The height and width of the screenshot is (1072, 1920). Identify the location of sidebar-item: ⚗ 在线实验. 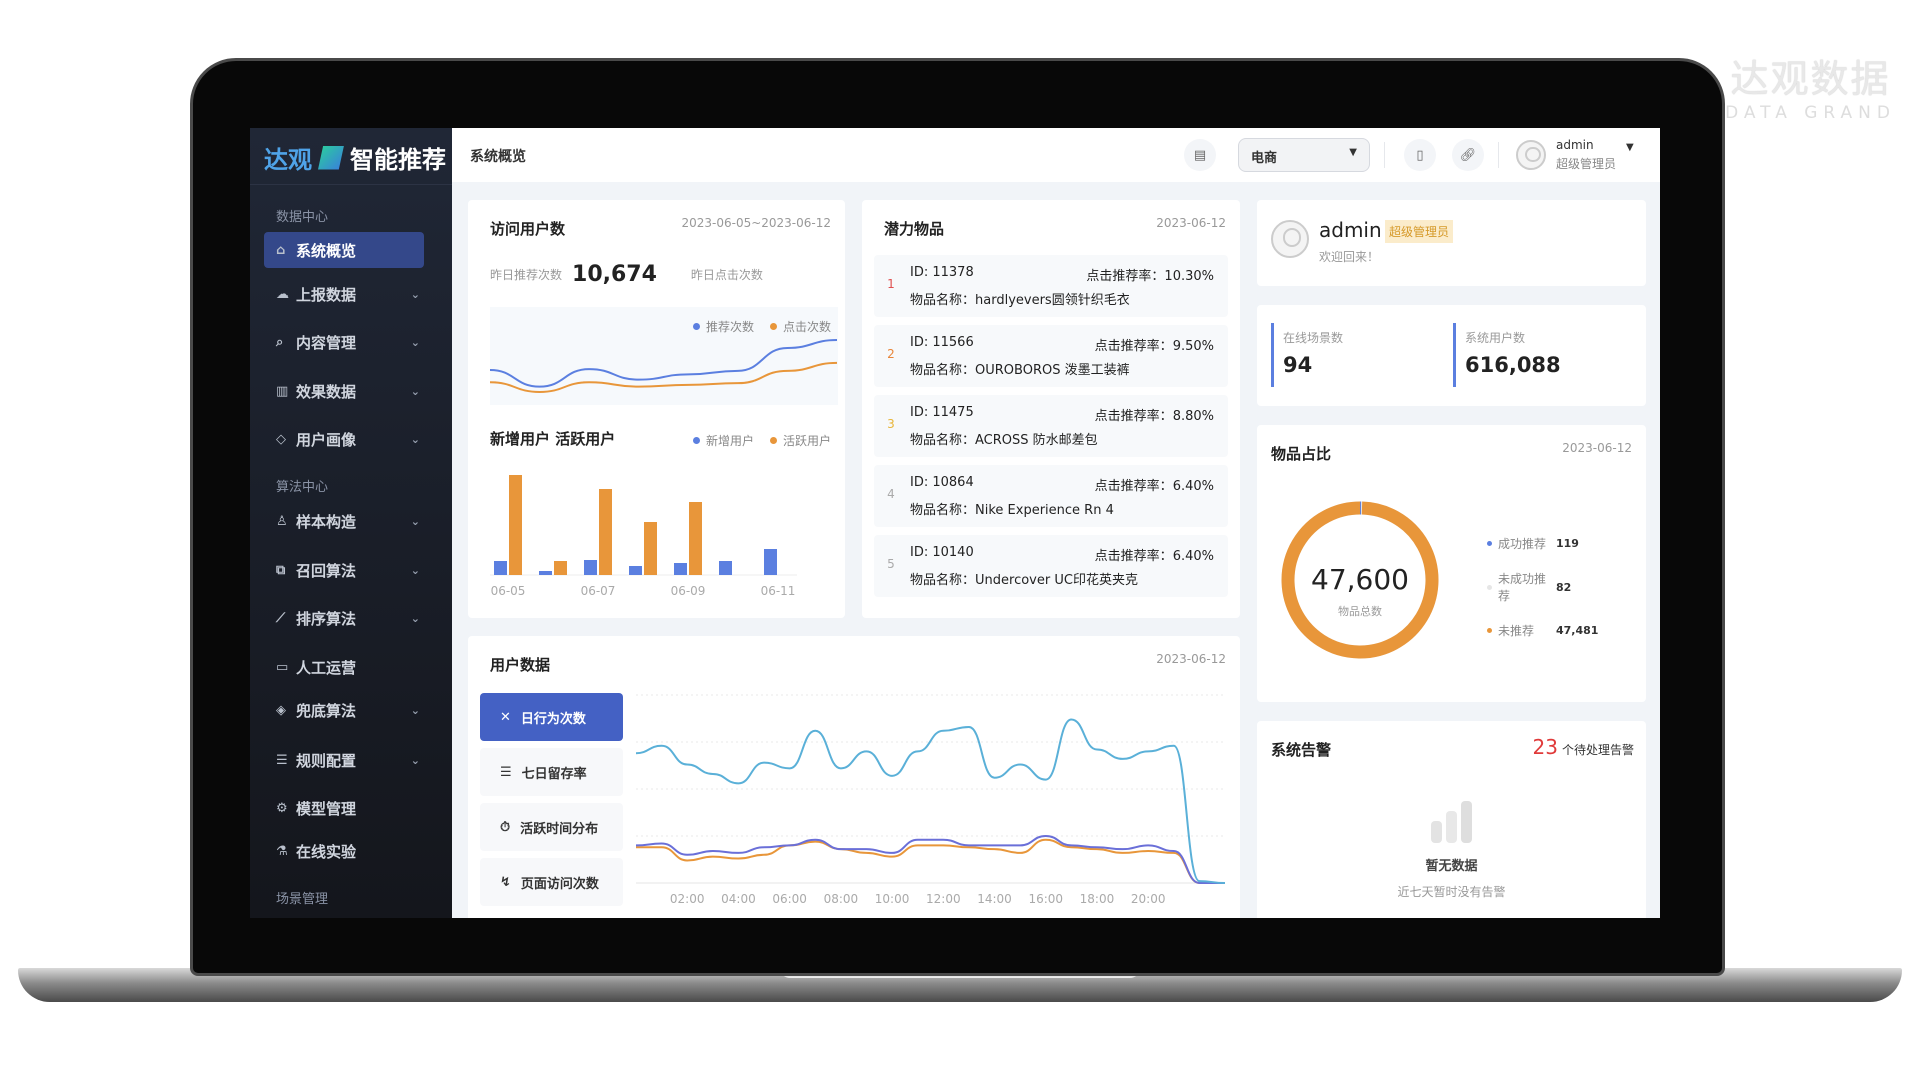
(344, 851).